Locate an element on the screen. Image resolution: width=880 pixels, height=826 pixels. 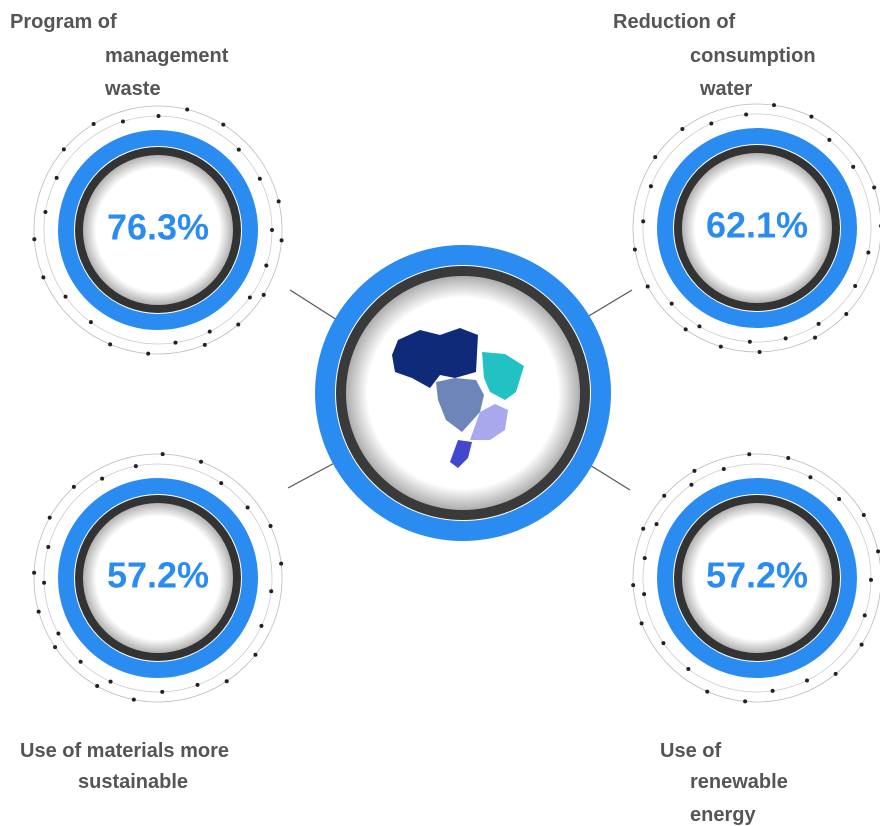
item-label: sustainable is located at coordinates (133, 782).